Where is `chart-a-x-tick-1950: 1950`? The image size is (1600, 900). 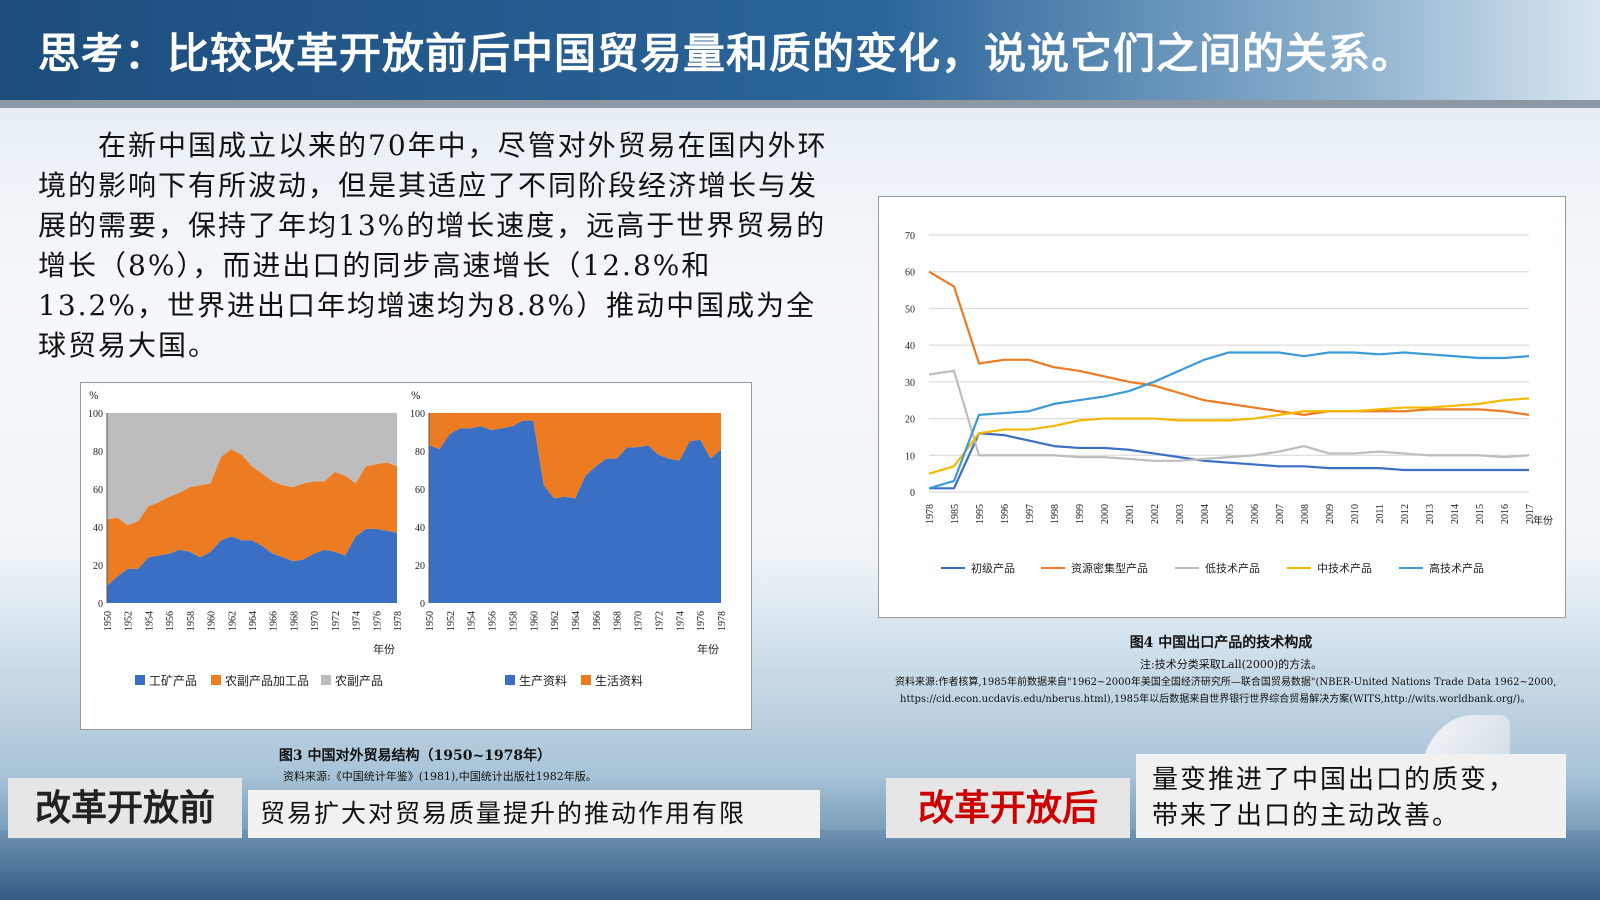 chart-a-x-tick-1950: 1950 is located at coordinates (108, 621).